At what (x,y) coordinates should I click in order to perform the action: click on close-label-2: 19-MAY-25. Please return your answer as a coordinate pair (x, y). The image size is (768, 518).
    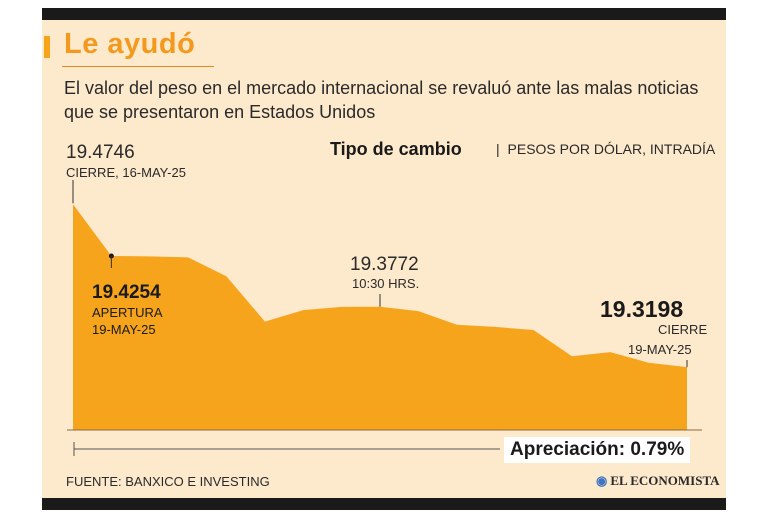
    Looking at the image, I should click on (660, 349).